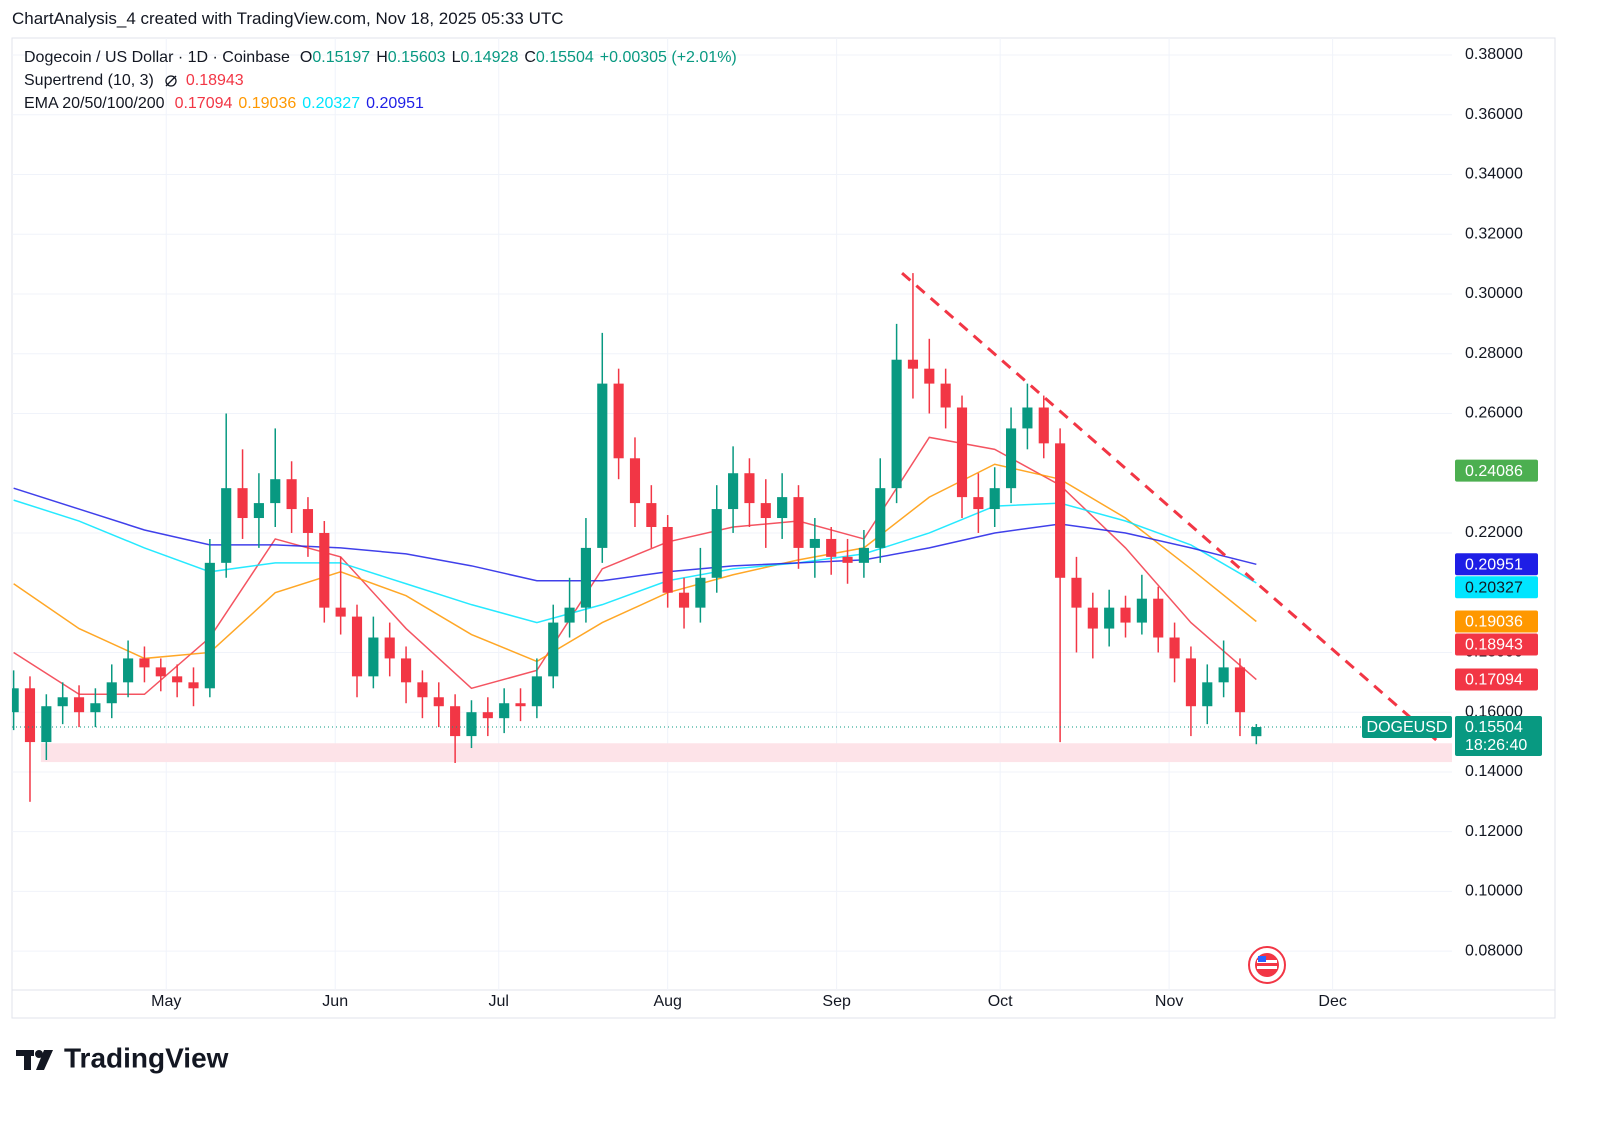  I want to click on ohlc-value: 0.15504, so click(564, 57).